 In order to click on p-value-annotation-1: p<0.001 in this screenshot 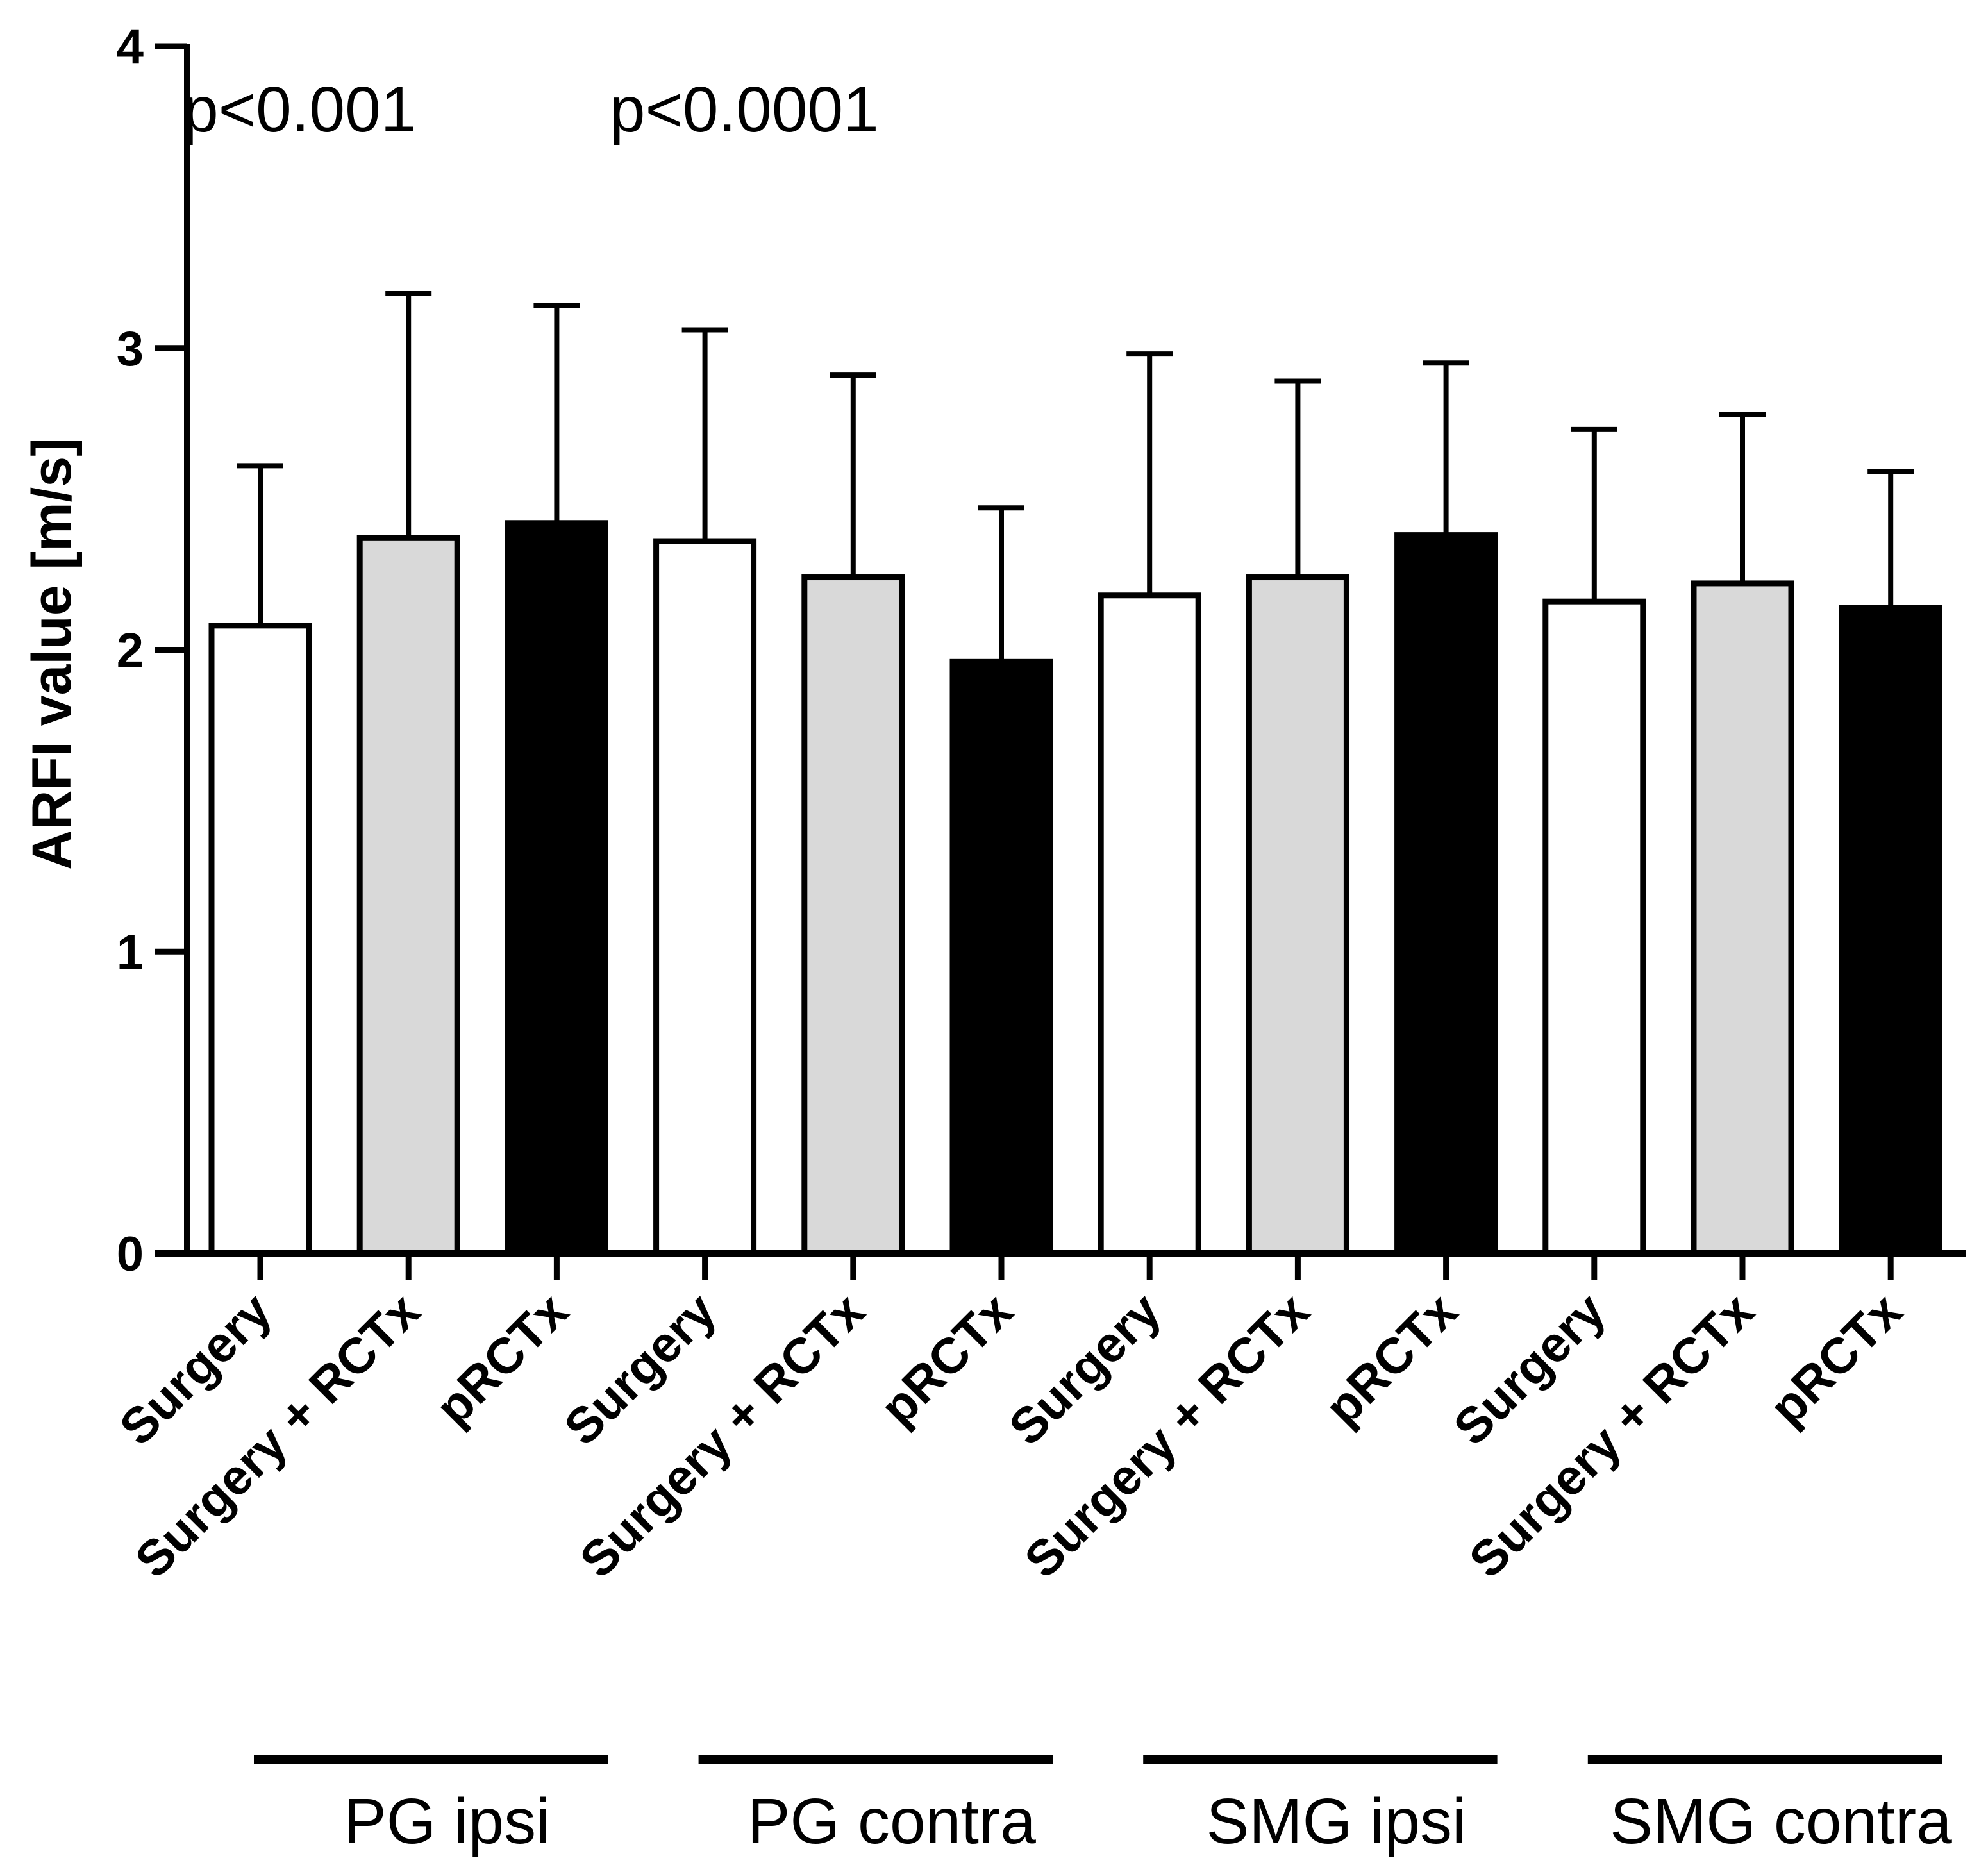, I will do `click(299, 110)`.